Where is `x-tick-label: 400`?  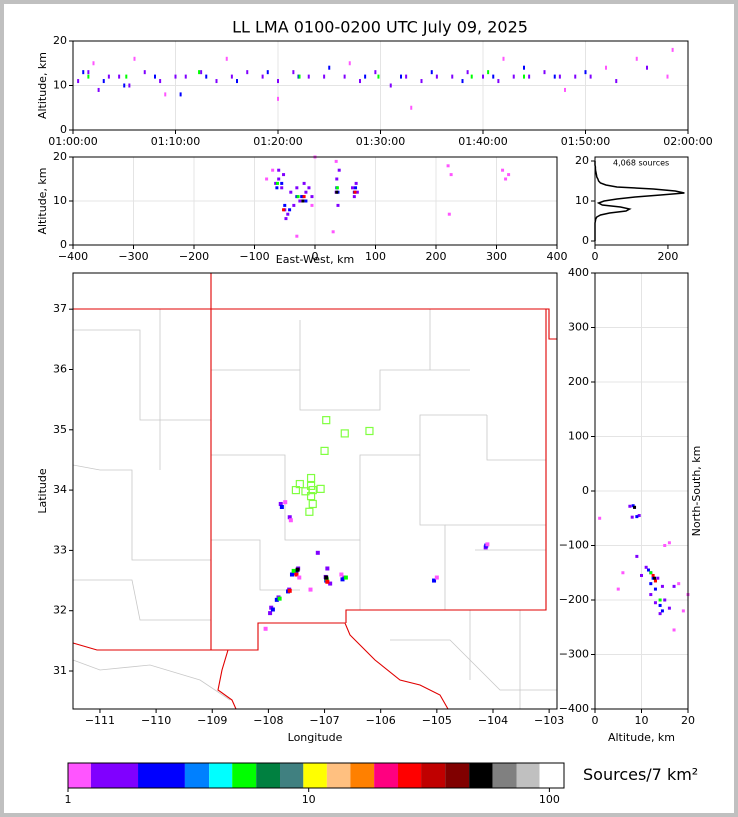
x-tick-label: 400 is located at coordinates (557, 256).